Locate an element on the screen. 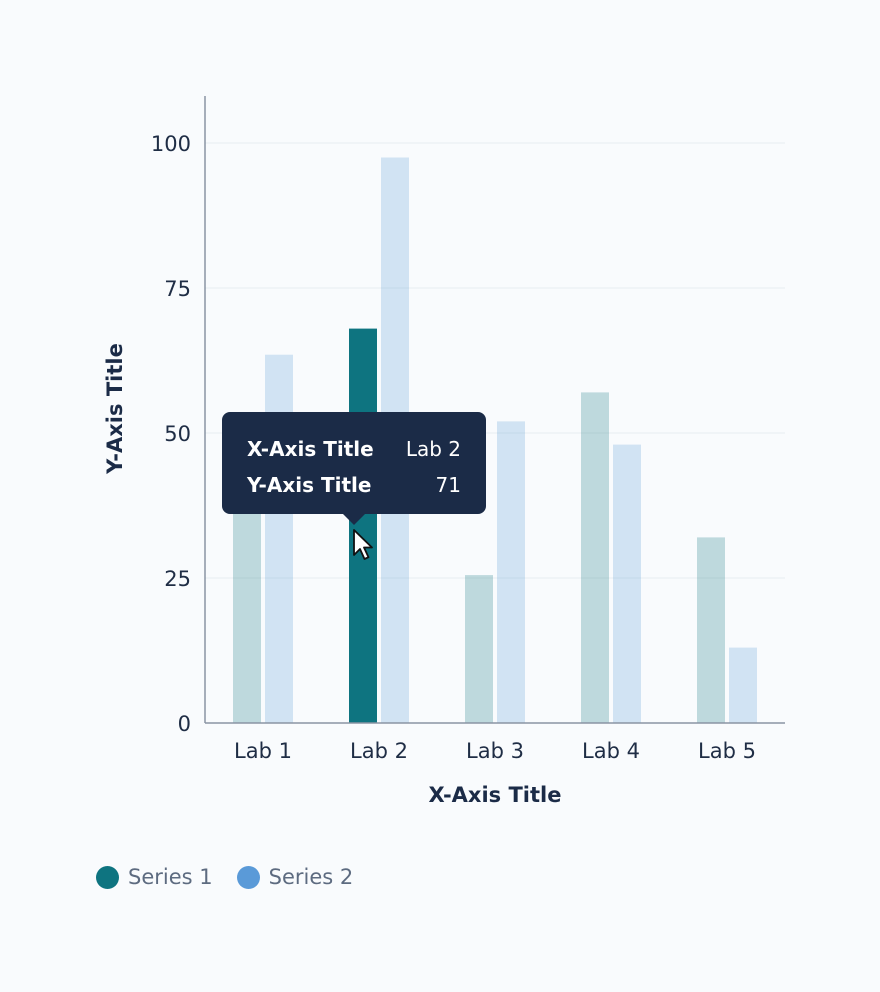 Image resolution: width=880 pixels, height=992 pixels. tooltip-y-key: Y-Axis Title is located at coordinates (309, 485).